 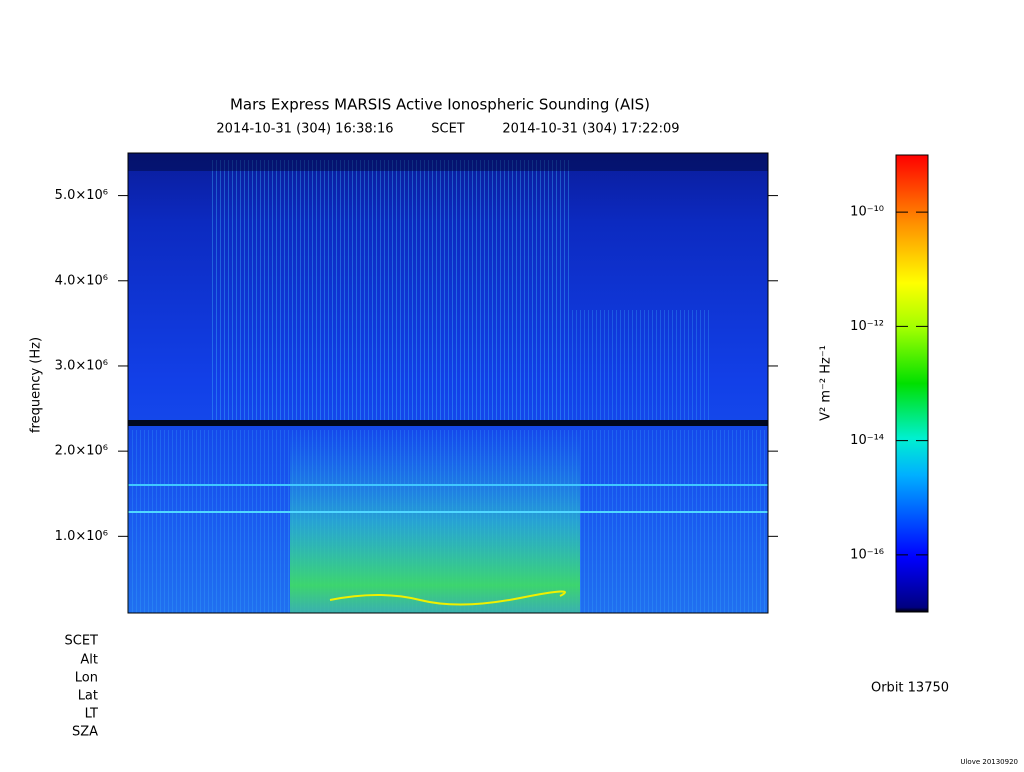 I want to click on colorbar-tick-label: 10⁻¹⁴, so click(x=867, y=440).